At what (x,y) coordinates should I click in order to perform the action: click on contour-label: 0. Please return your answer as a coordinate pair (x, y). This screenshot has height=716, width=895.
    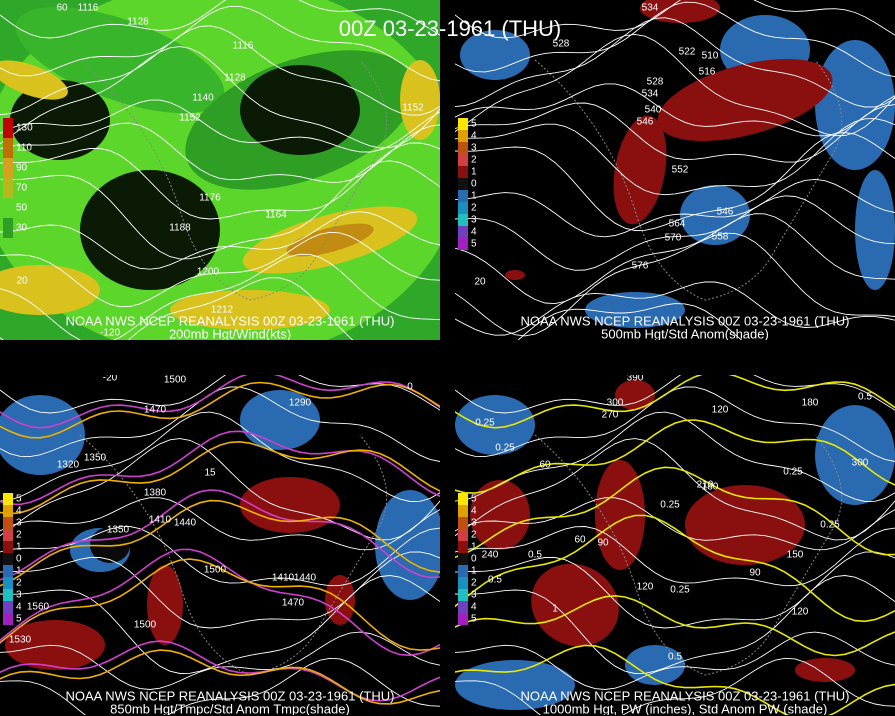
    Looking at the image, I should click on (410, 387).